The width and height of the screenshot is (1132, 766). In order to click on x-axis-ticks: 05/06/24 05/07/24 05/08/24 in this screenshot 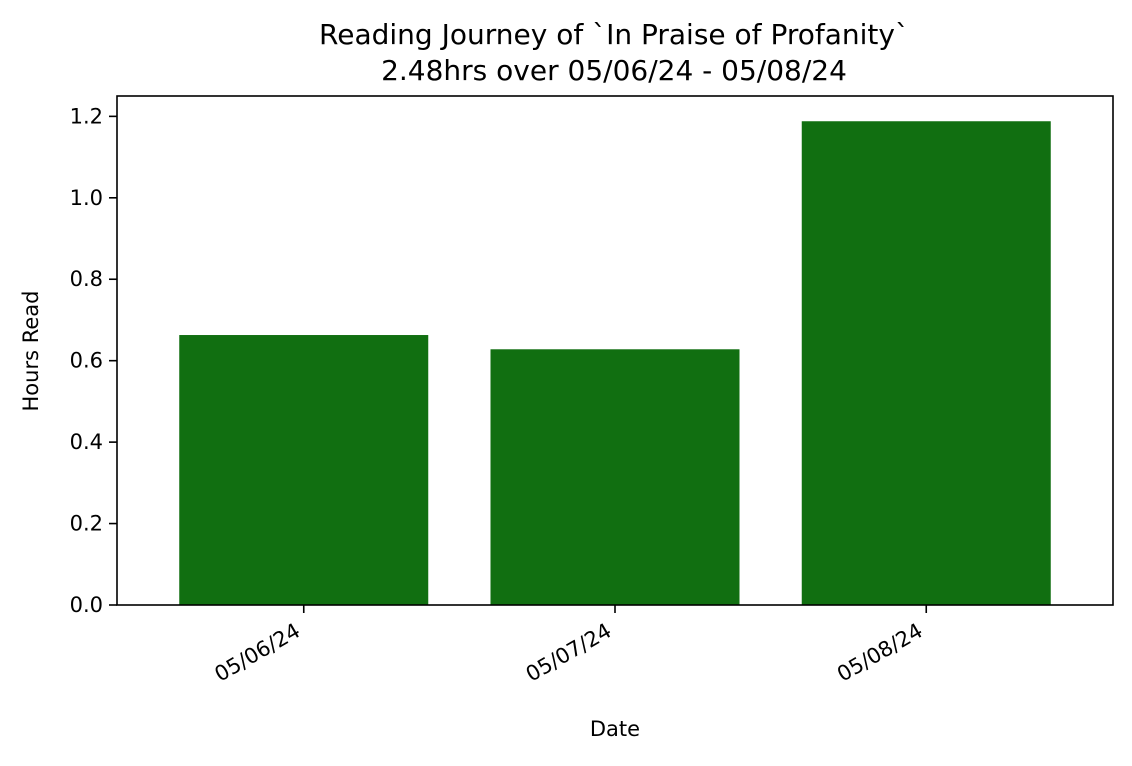, I will do `click(569, 646)`.